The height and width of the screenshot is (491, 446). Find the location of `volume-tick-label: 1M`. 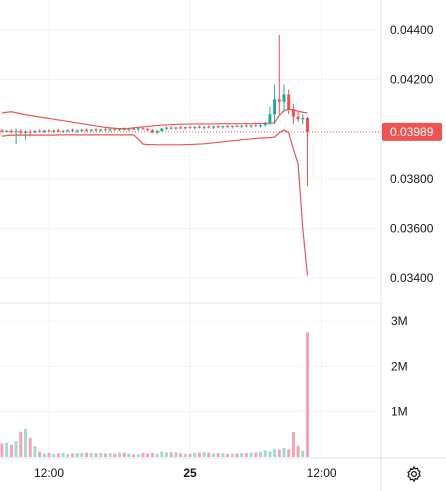

volume-tick-label: 1M is located at coordinates (399, 412).